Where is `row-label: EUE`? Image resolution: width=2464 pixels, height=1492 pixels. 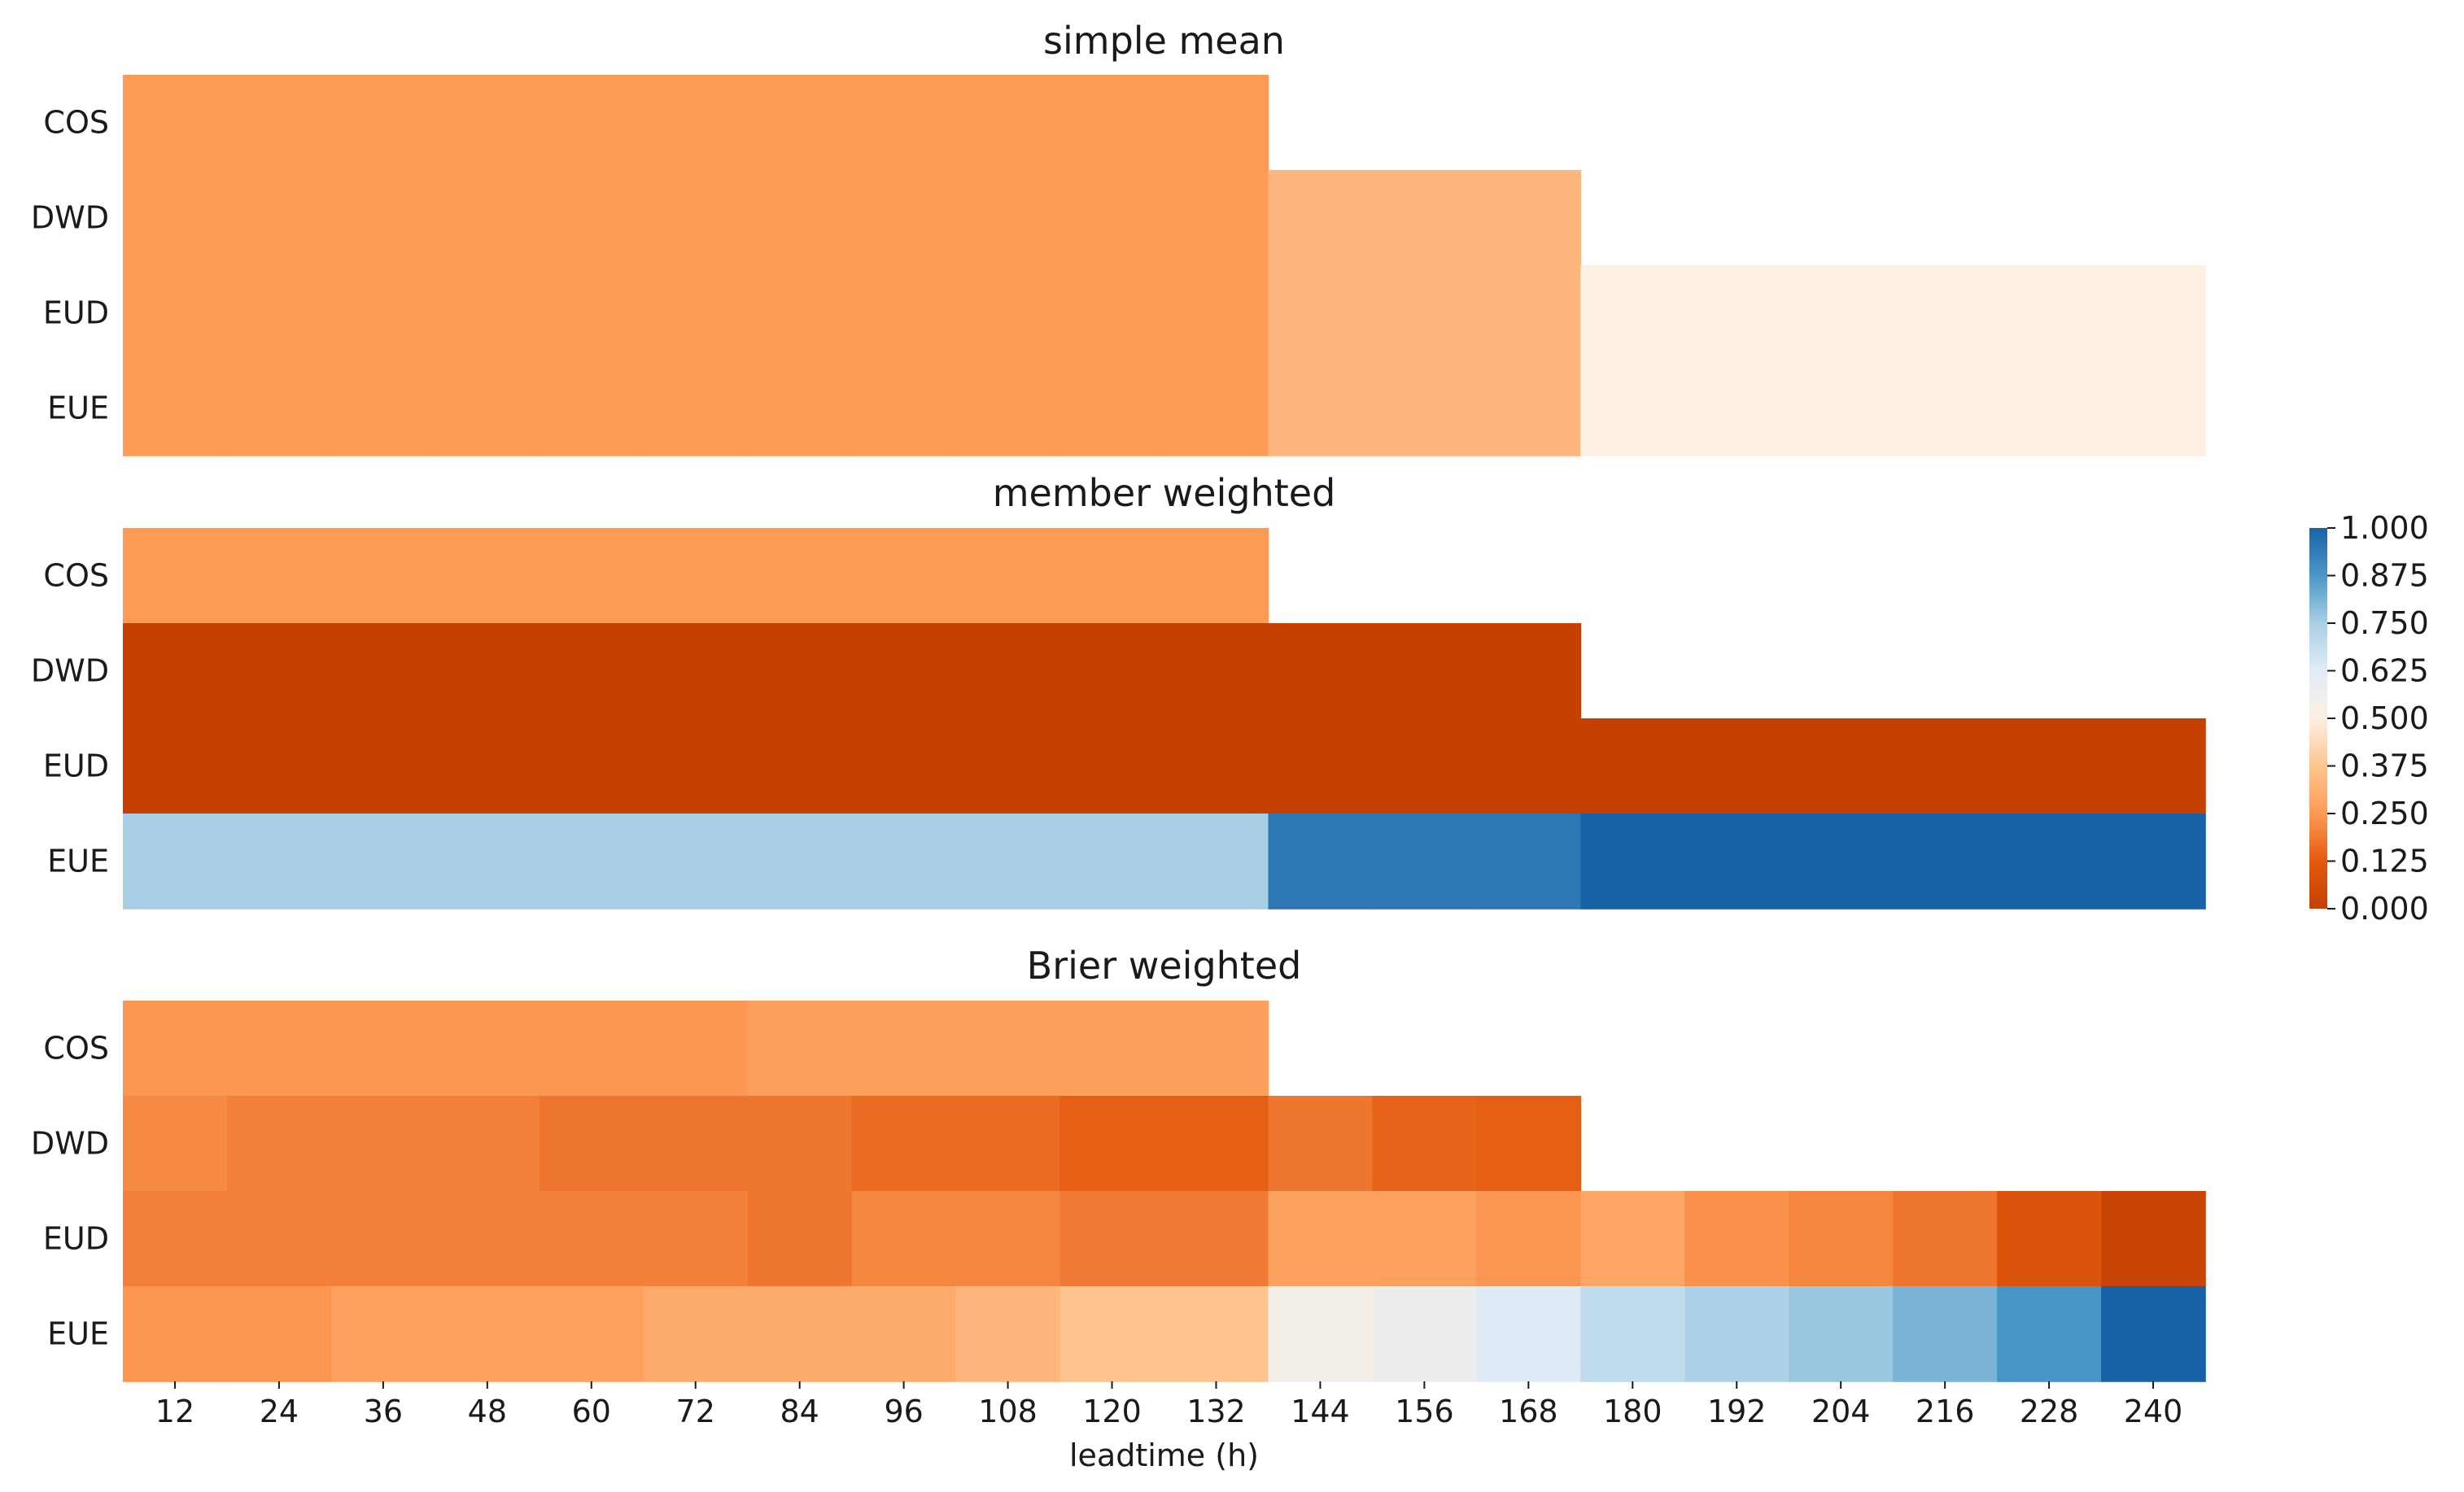 row-label: EUE is located at coordinates (78, 862).